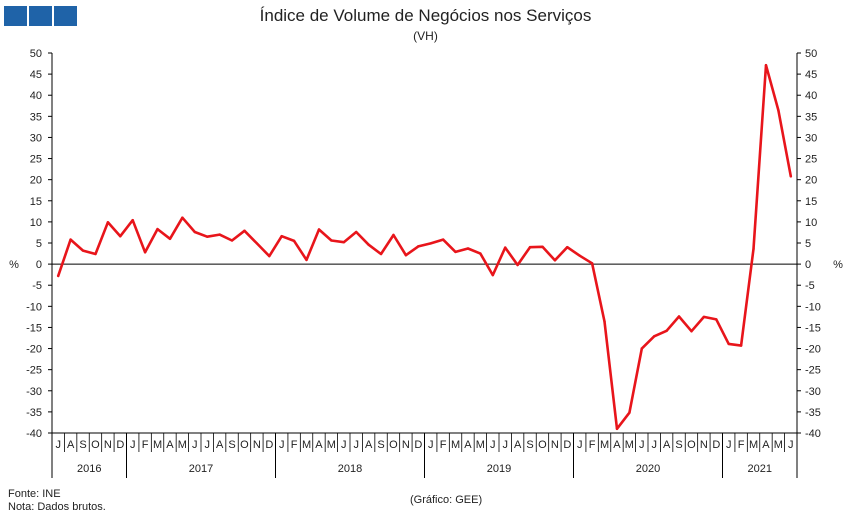 The width and height of the screenshot is (851, 521). What do you see at coordinates (425, 36) in the screenshot?
I see `chart-subtitle: (VH)` at bounding box center [425, 36].